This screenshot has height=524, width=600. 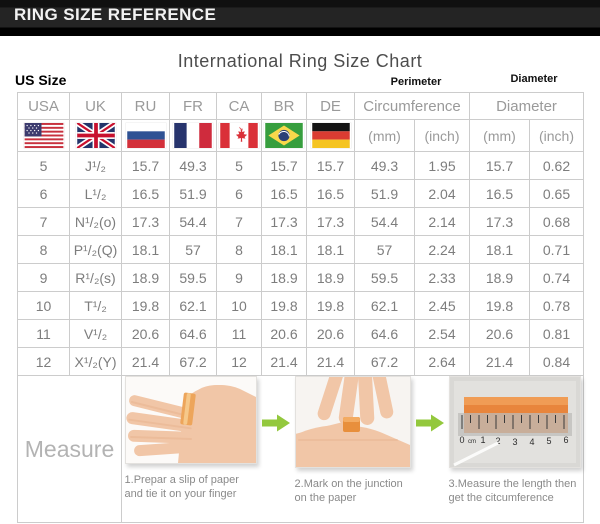 I want to click on size-cell: 6, so click(x=239, y=193).